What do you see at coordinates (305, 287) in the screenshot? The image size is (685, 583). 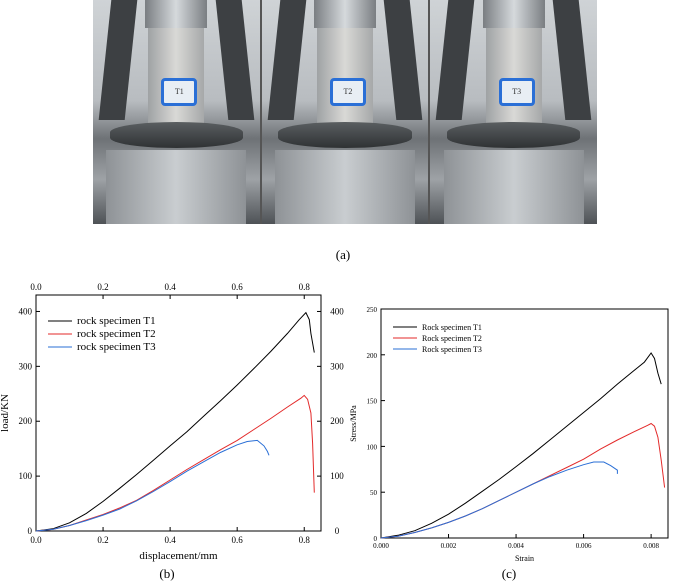 I see `top-tick-label: 0.8` at bounding box center [305, 287].